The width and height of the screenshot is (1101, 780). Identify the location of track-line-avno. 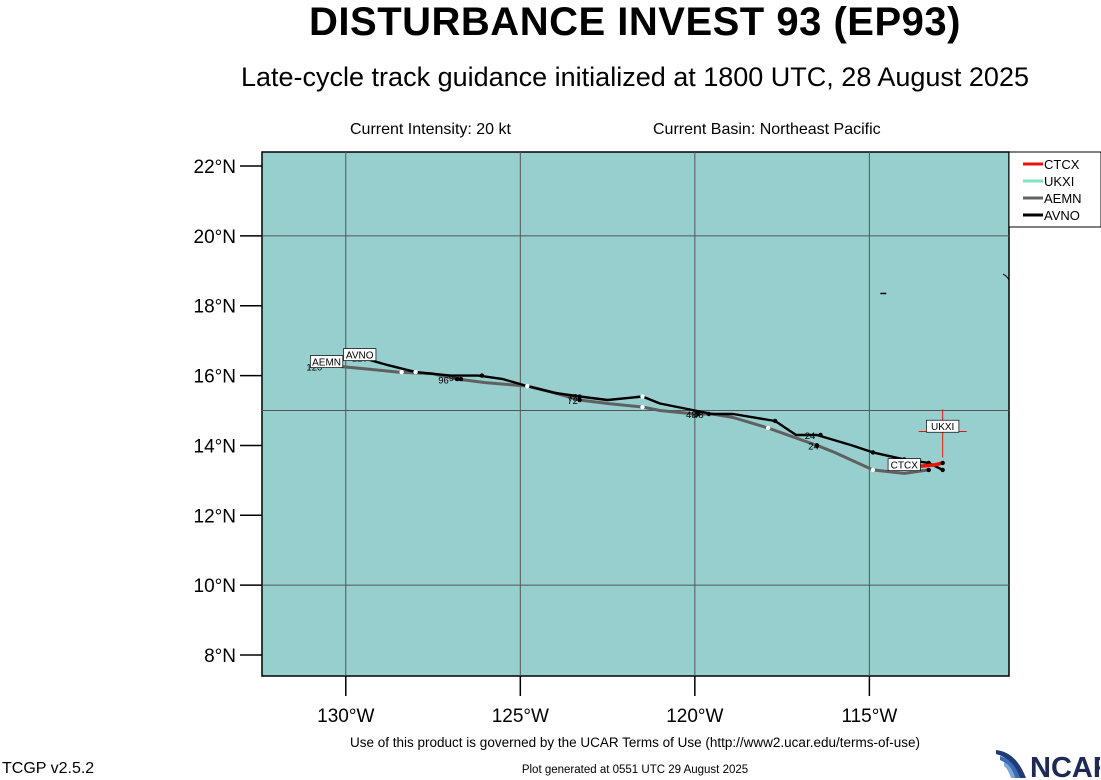
(653, 413).